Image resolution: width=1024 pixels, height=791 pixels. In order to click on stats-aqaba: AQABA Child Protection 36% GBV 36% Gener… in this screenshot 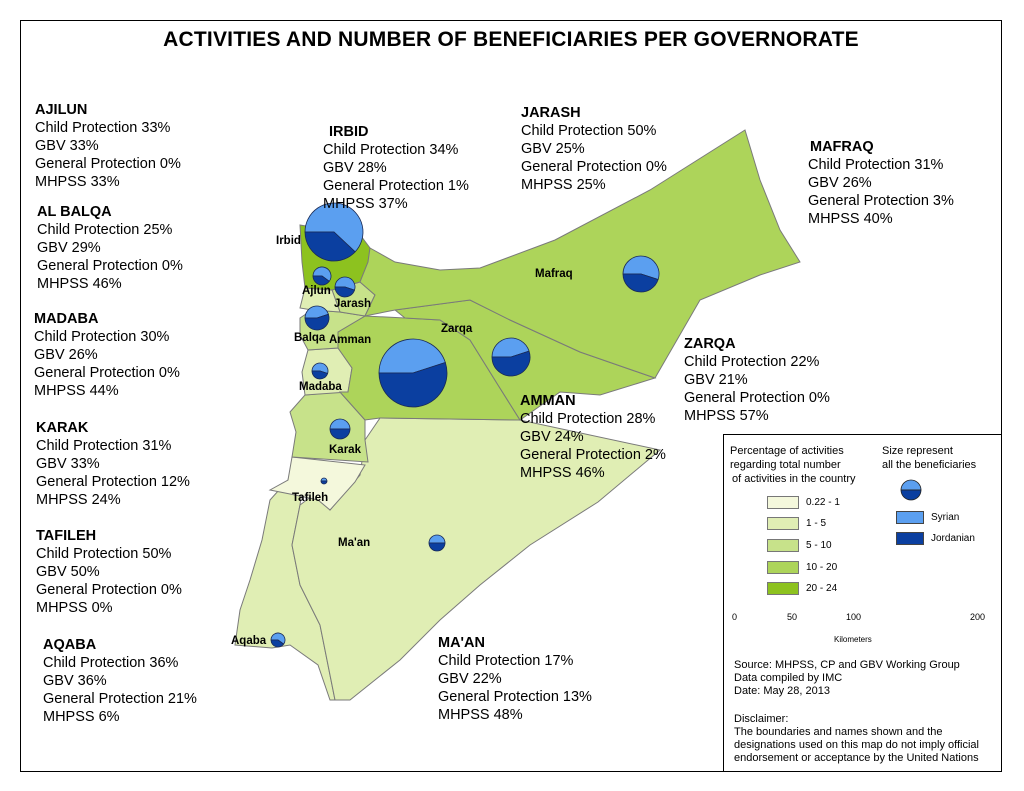, I will do `click(120, 681)`.